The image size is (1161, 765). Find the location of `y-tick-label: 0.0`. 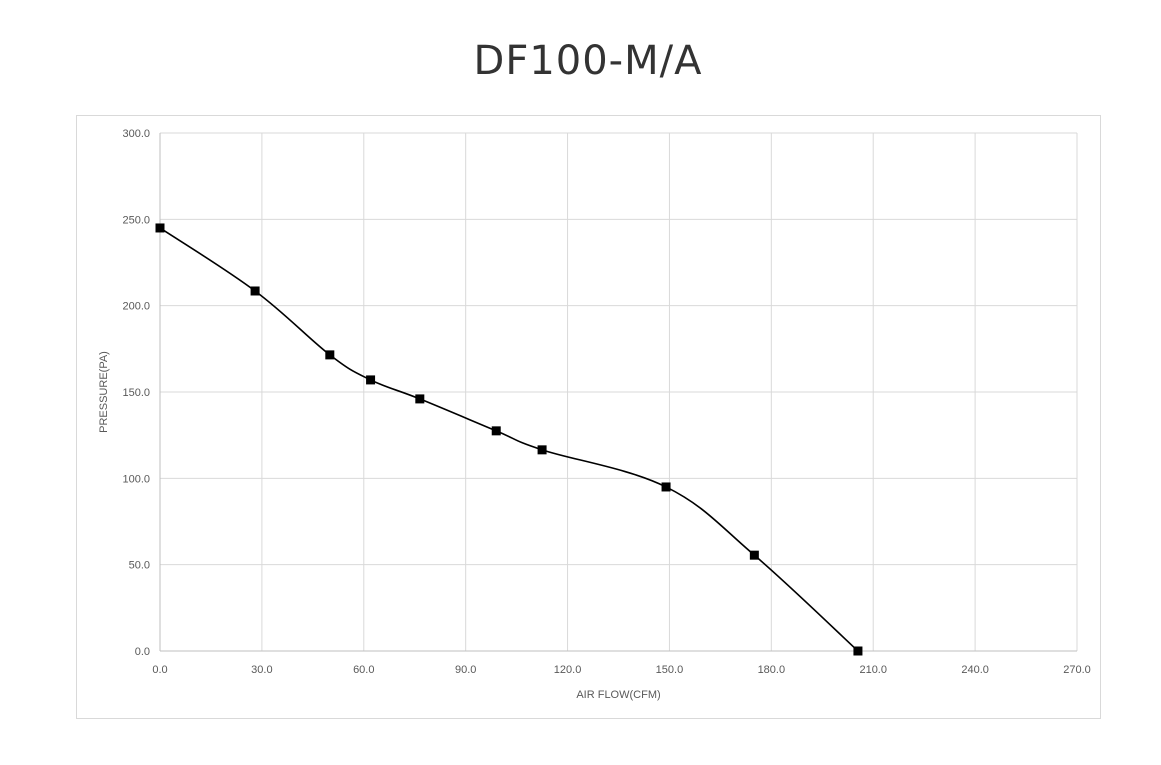

y-tick-label: 0.0 is located at coordinates (142, 652).